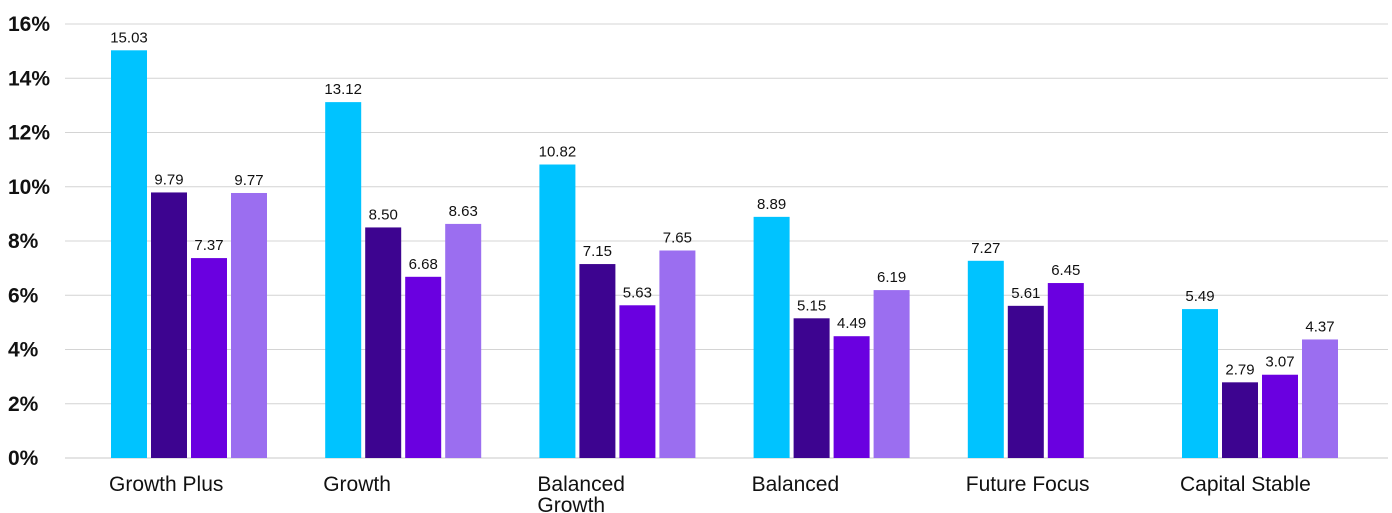  Describe the element at coordinates (771, 204) in the screenshot. I see `data-label: 8.89` at that location.